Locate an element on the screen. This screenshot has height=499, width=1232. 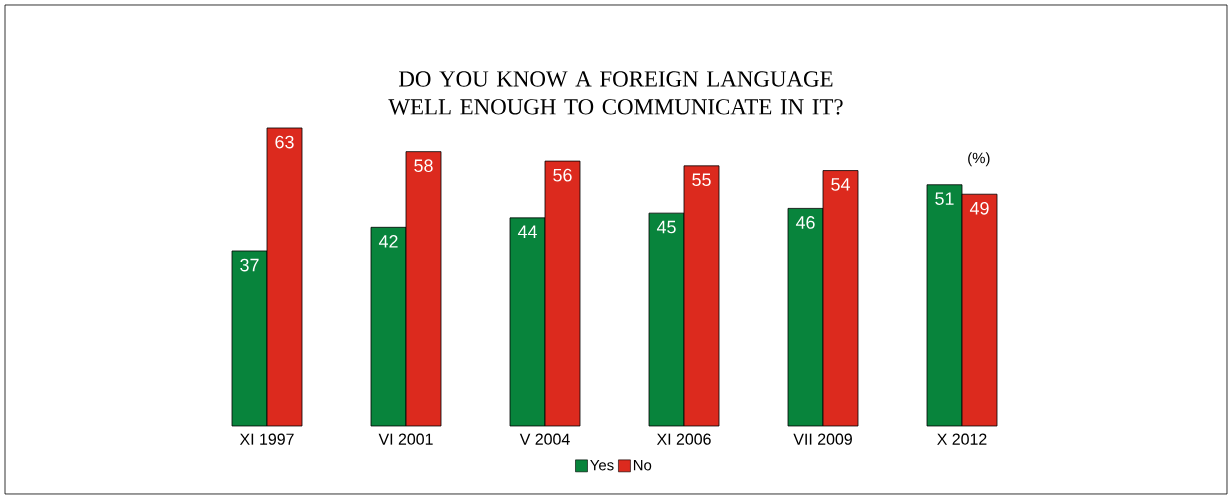
data-label: 56 is located at coordinates (562, 175).